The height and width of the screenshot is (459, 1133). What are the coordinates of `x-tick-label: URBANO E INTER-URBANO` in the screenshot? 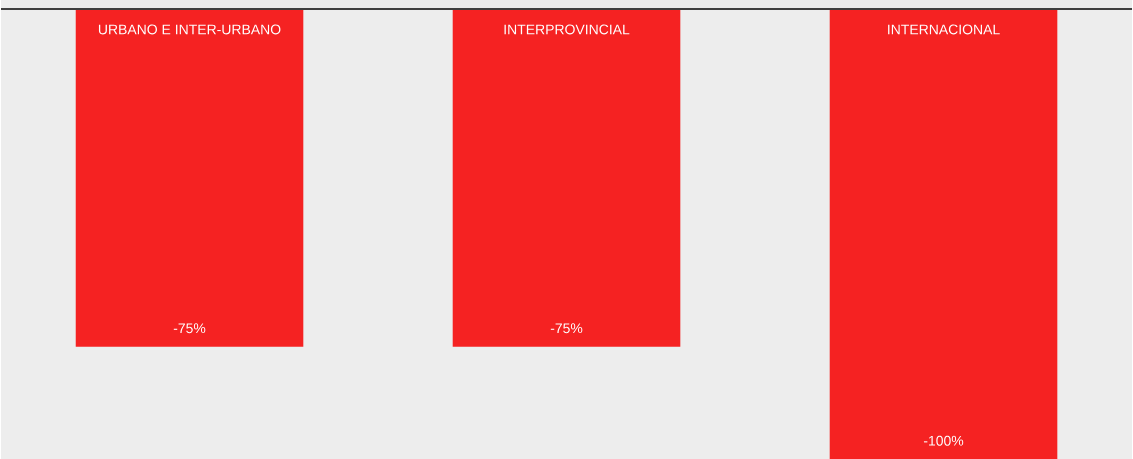 It's located at (189, 29).